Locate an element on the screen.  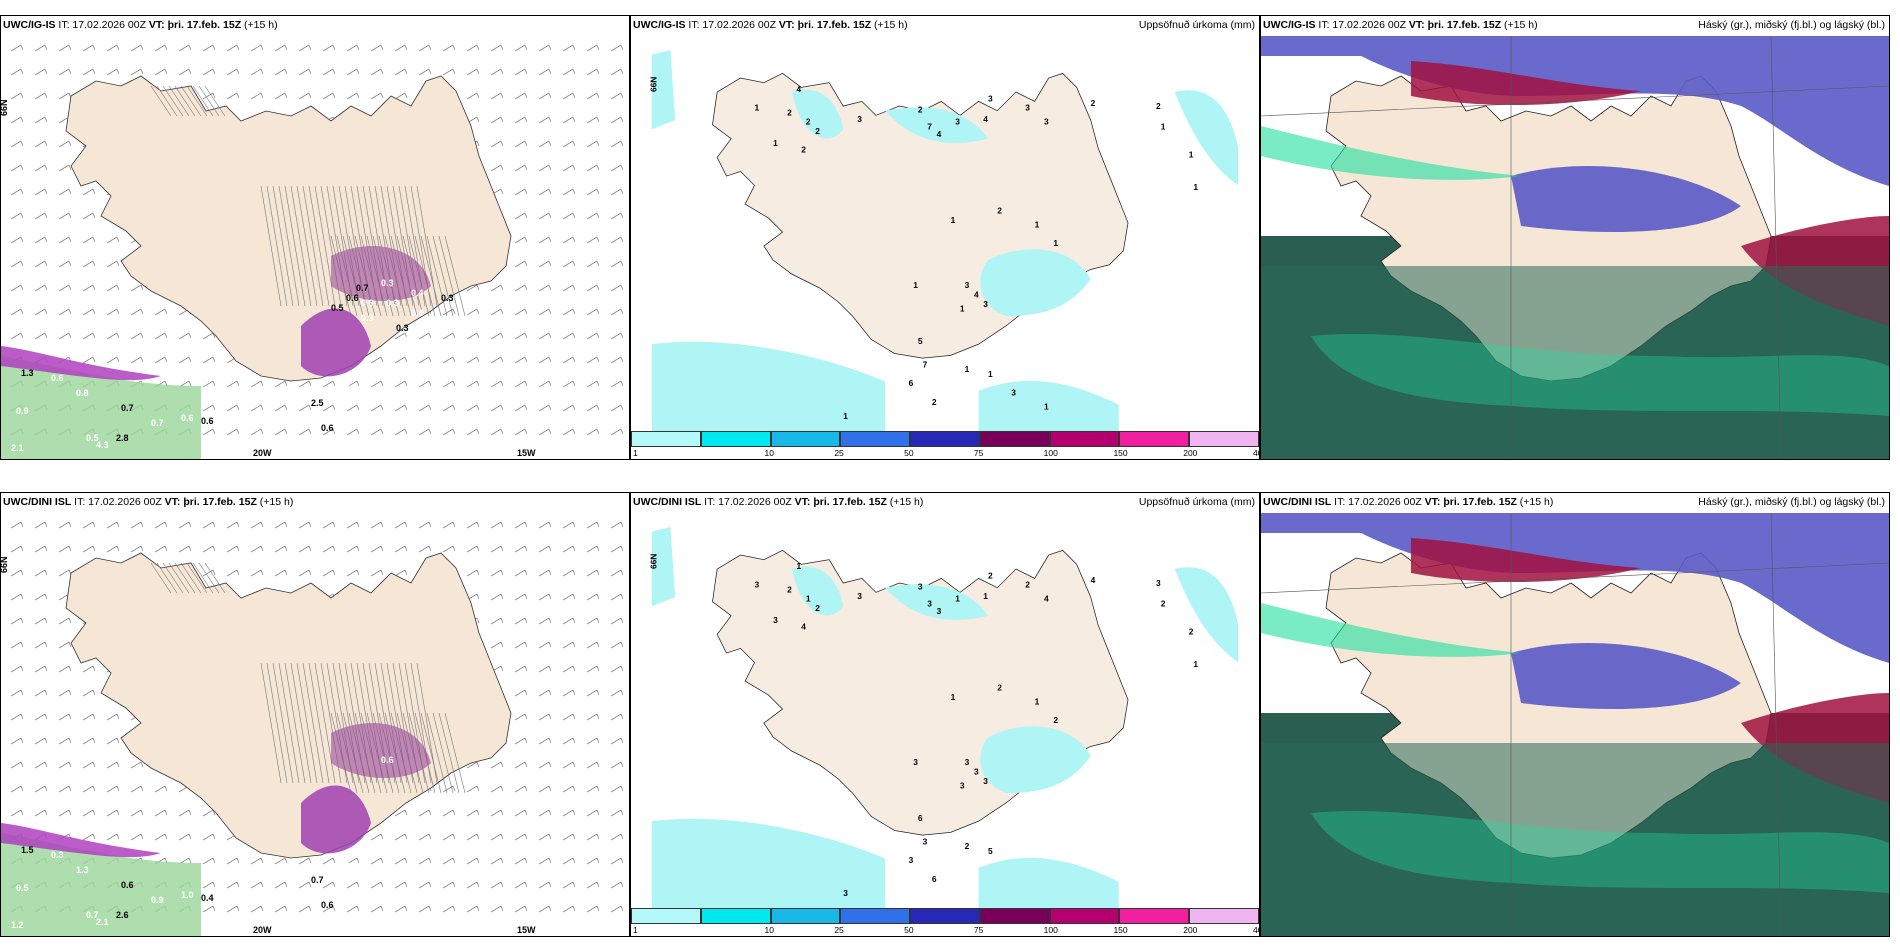
wind-value-label: 0.3 is located at coordinates (392, 303).